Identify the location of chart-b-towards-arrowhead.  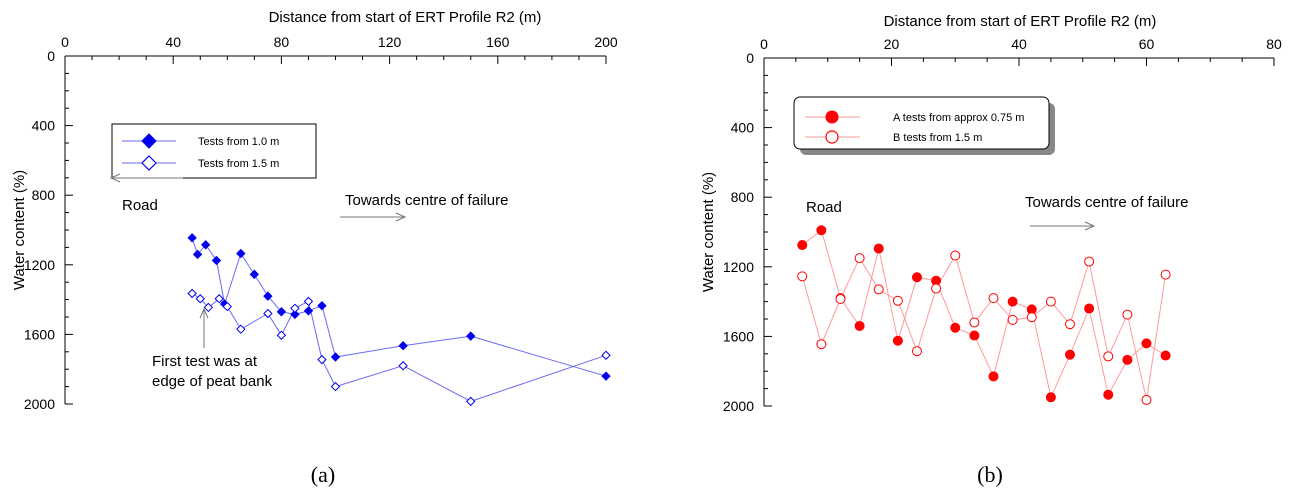
(1090, 226).